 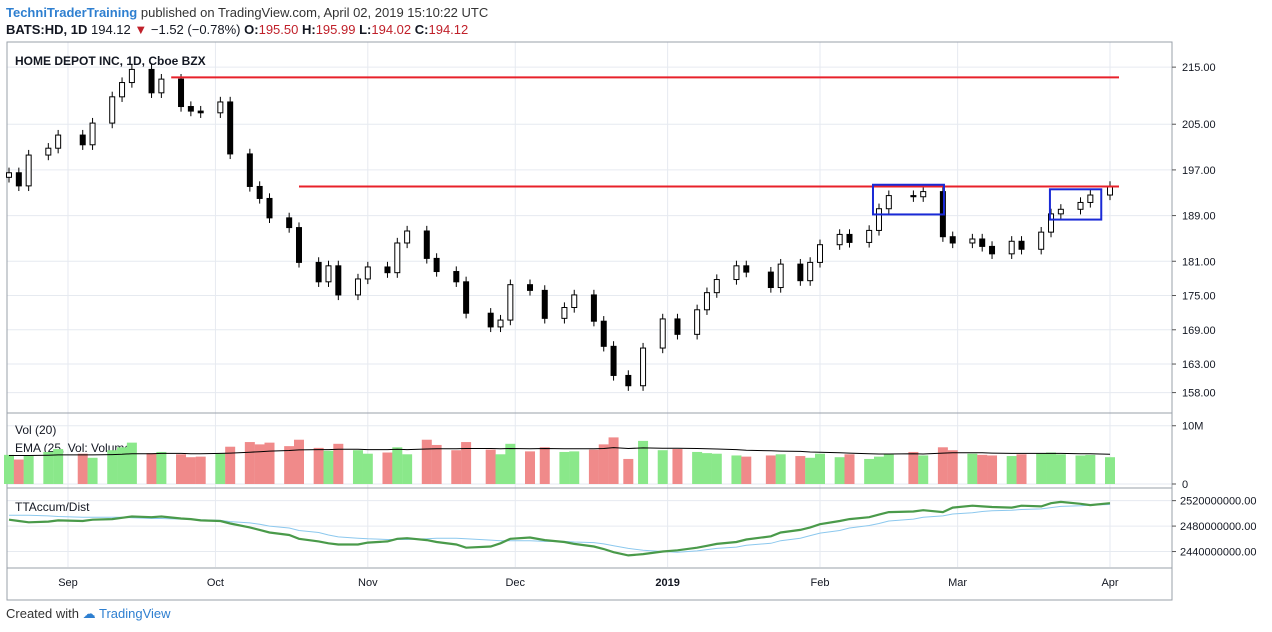 What do you see at coordinates (1218, 502) in the screenshot?
I see `accum-tick-label: 2520000000.00` at bounding box center [1218, 502].